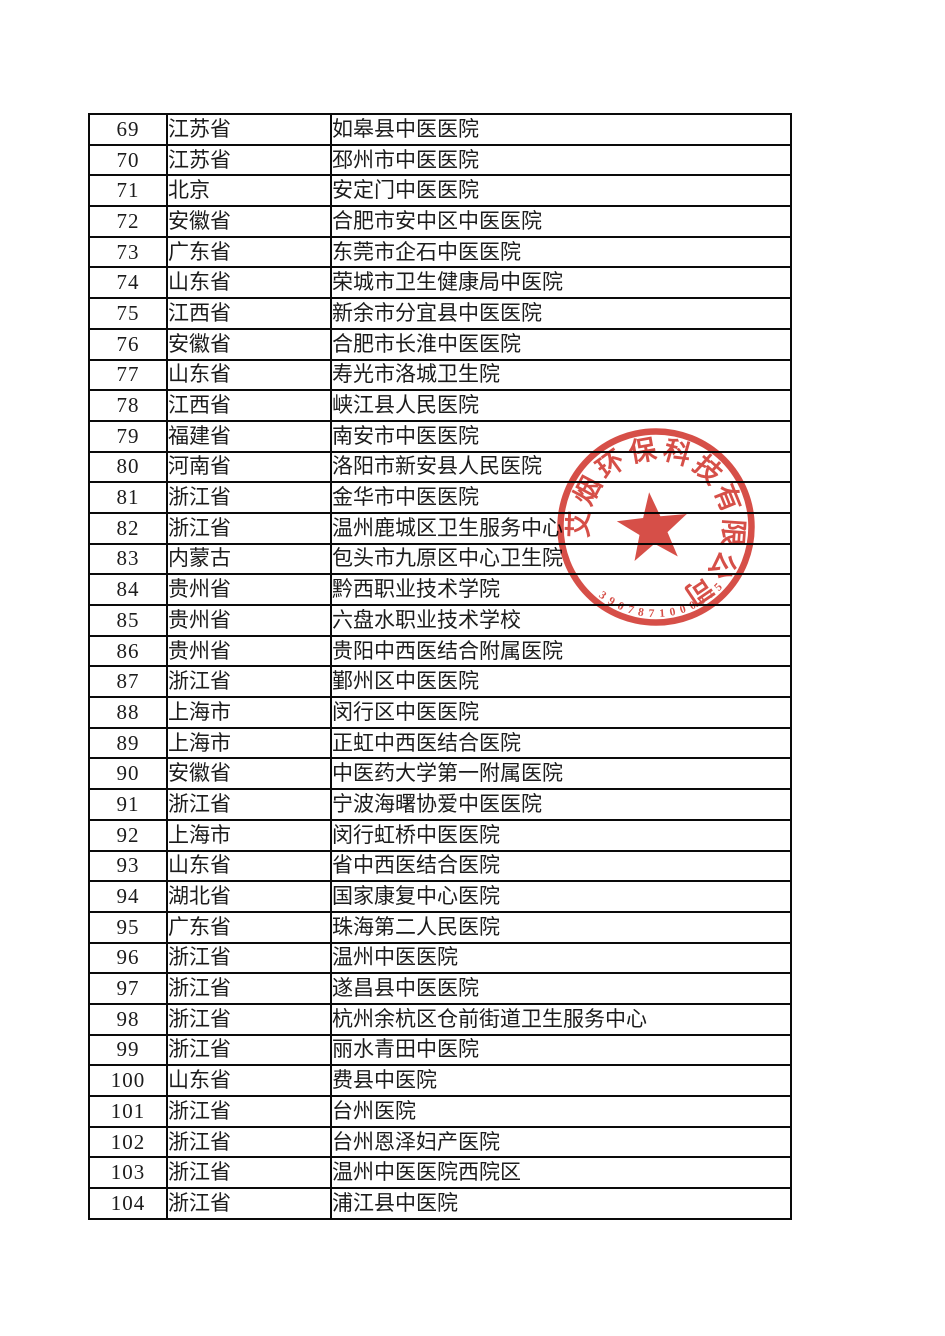 Image resolution: width=945 pixels, height=1336 pixels. What do you see at coordinates (561, 743) in the screenshot?
I see `cell-hospital-name: 正虹中西医结合医院` at bounding box center [561, 743].